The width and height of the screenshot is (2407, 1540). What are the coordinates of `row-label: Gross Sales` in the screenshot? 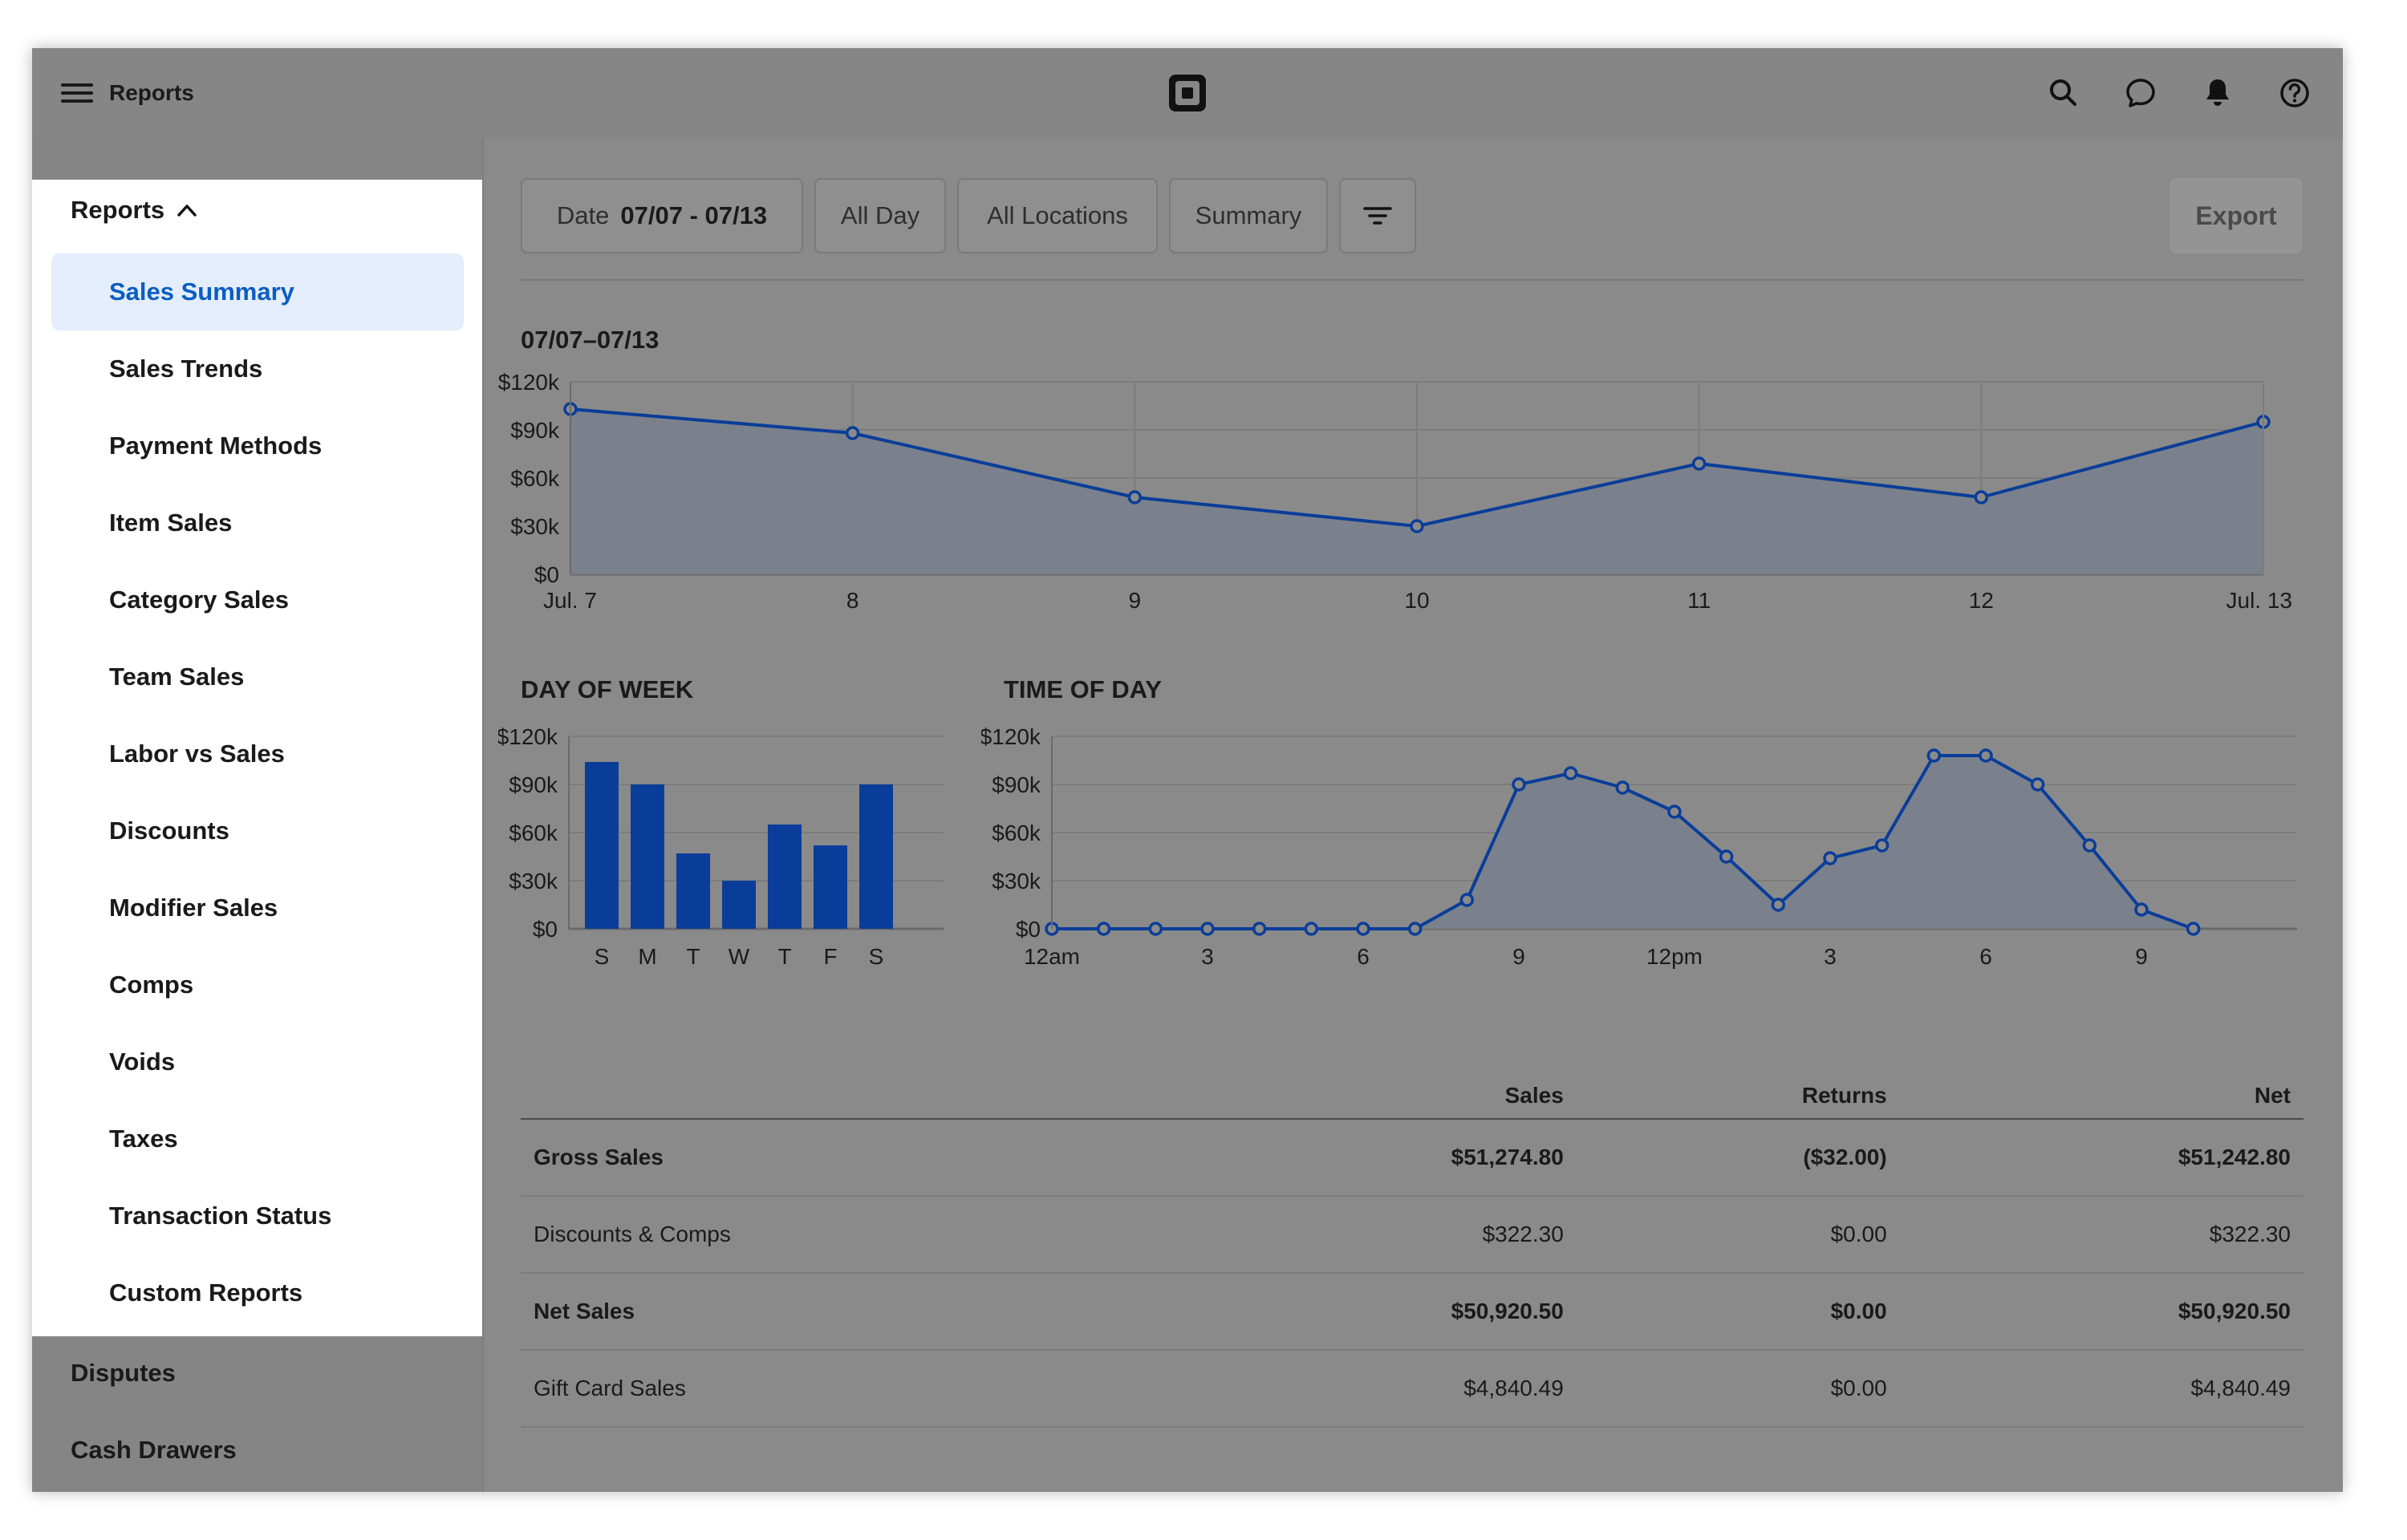 It's located at (847, 1158).